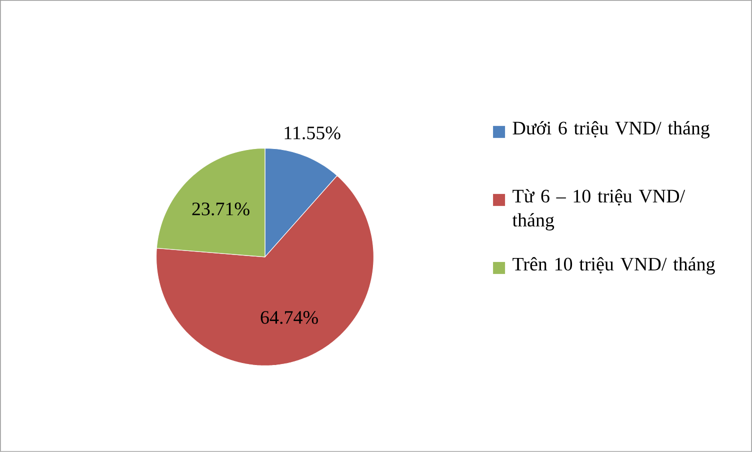  What do you see at coordinates (613, 266) in the screenshot?
I see `legend-label: Trên 10 triệu VND/ tháng` at bounding box center [613, 266].